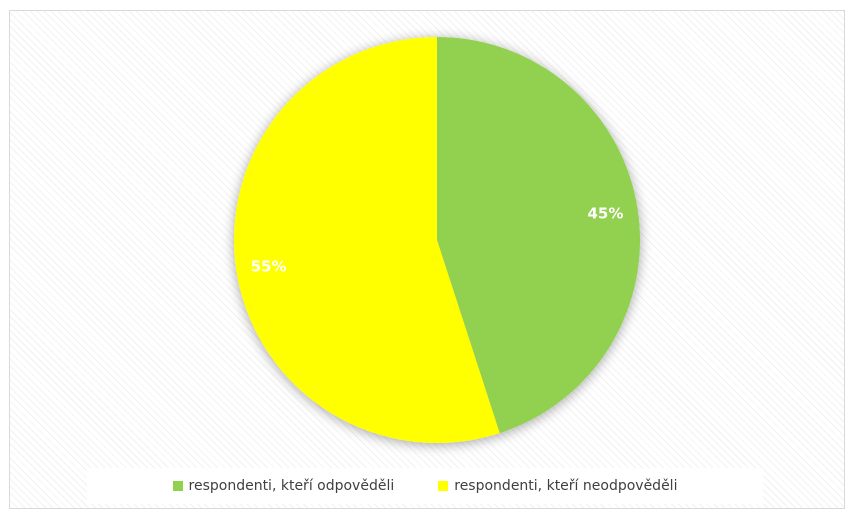 The height and width of the screenshot is (519, 854). What do you see at coordinates (177, 486) in the screenshot?
I see `legend-swatch-answered` at bounding box center [177, 486].